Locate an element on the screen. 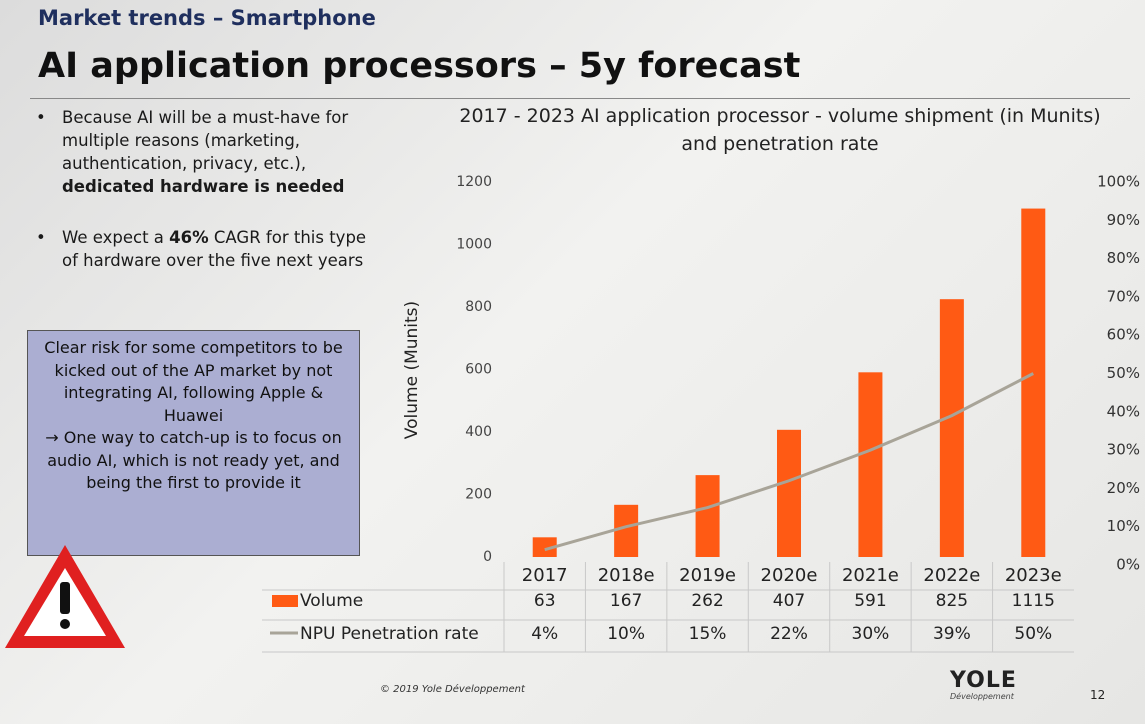 This screenshot has width=1145, height=724. copyright: © 2019 Yole Développement is located at coordinates (452, 689).